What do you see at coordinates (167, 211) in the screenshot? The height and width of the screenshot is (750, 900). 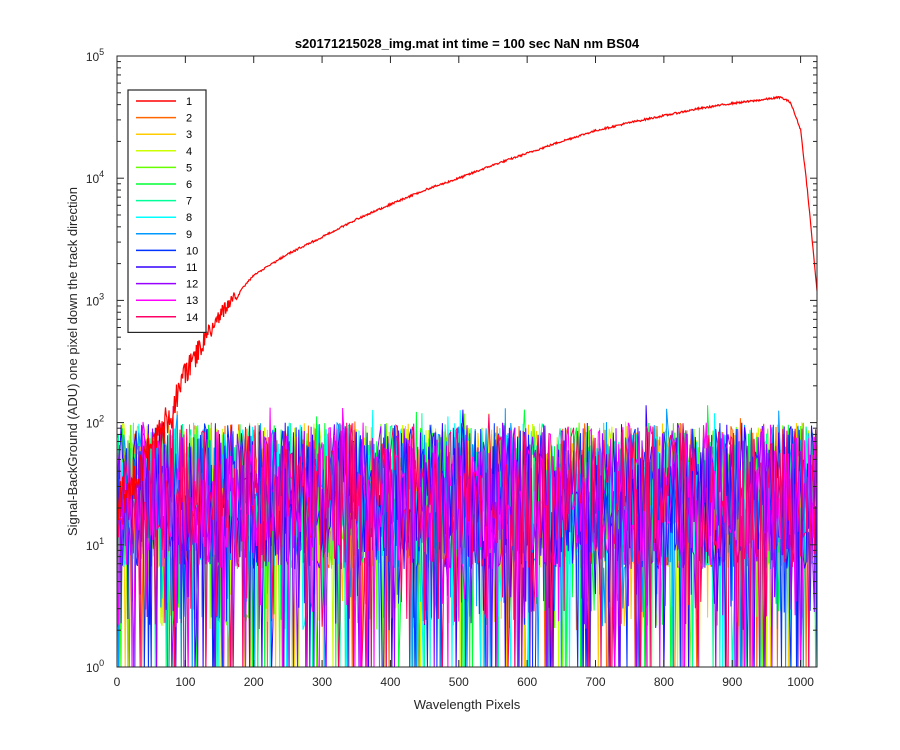 I see `legend-box` at bounding box center [167, 211].